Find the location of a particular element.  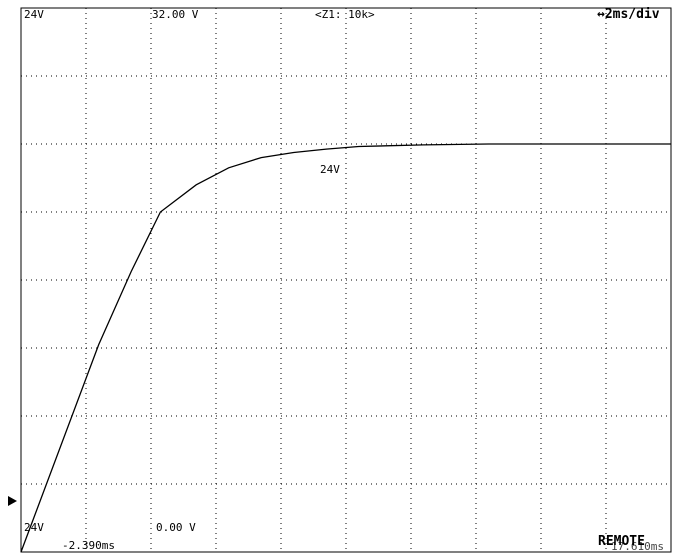

timebase-readout: ↔2ms/div is located at coordinates (628, 14).